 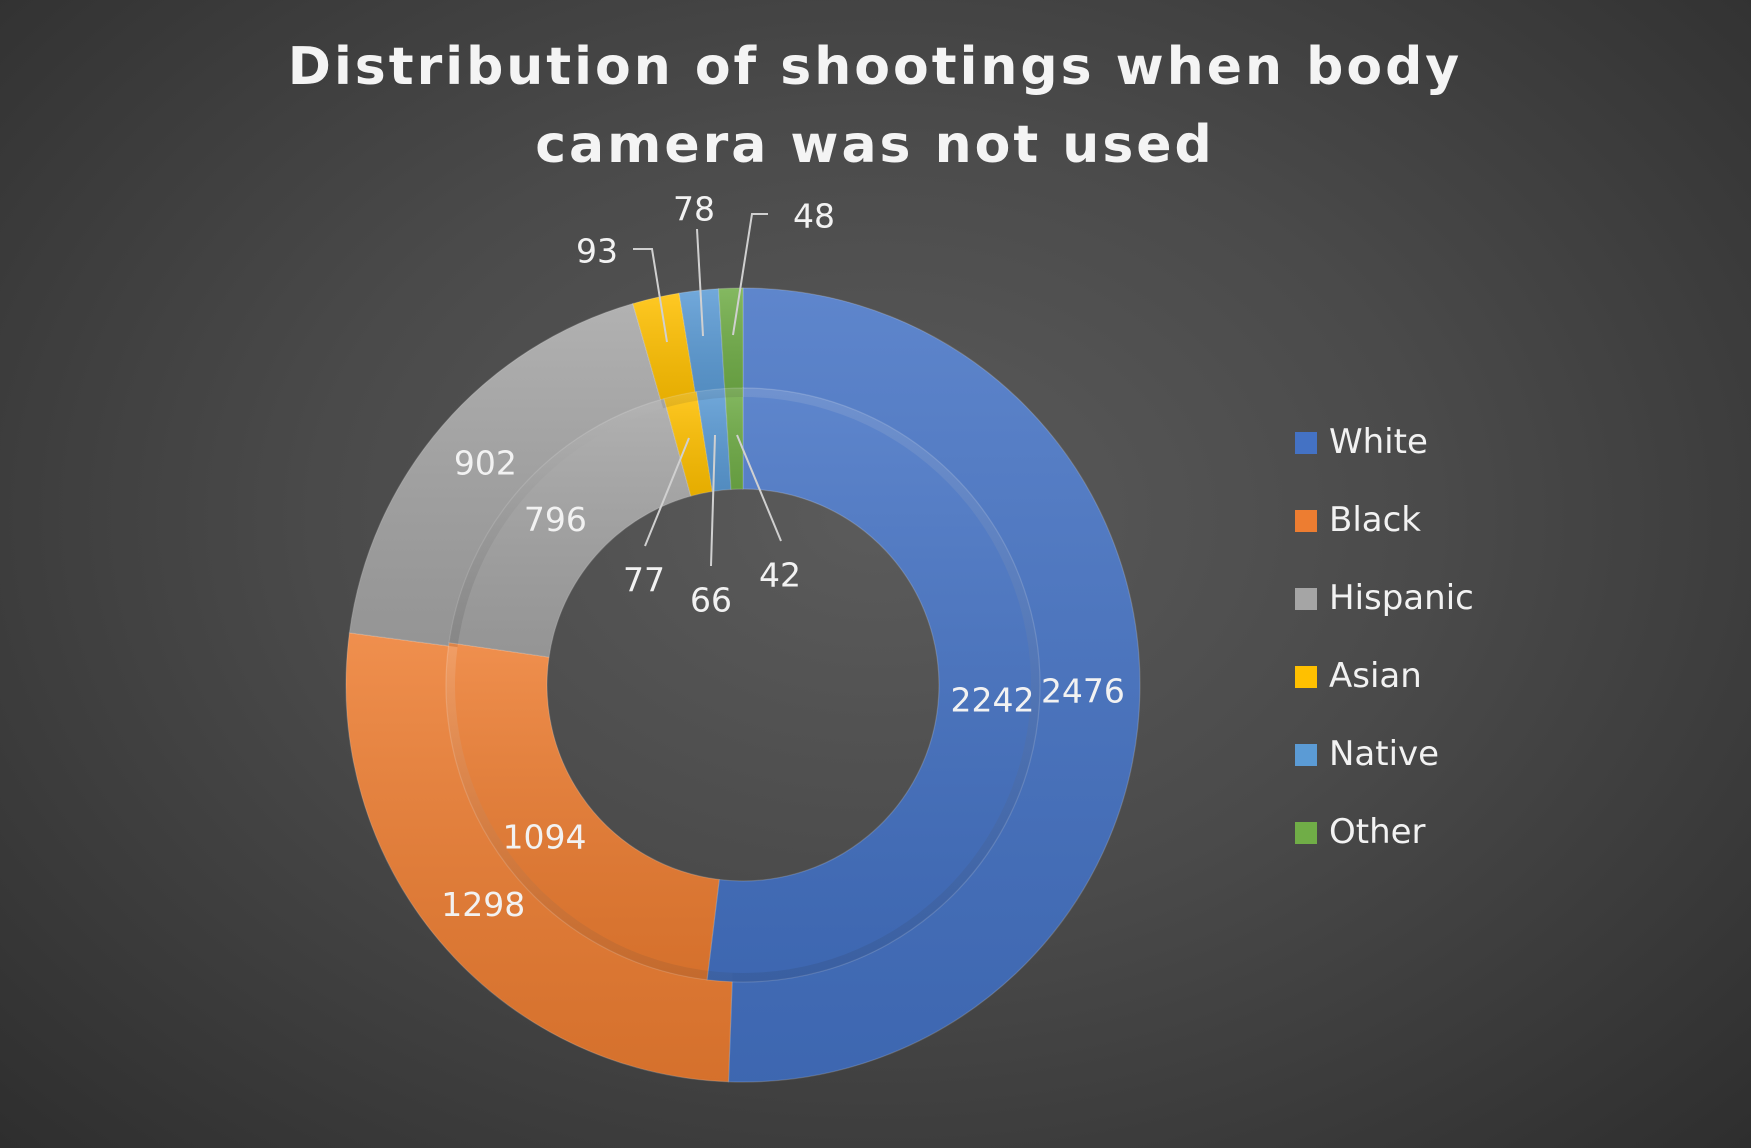 I want to click on data-label-outer-native: 78, so click(x=694, y=209).